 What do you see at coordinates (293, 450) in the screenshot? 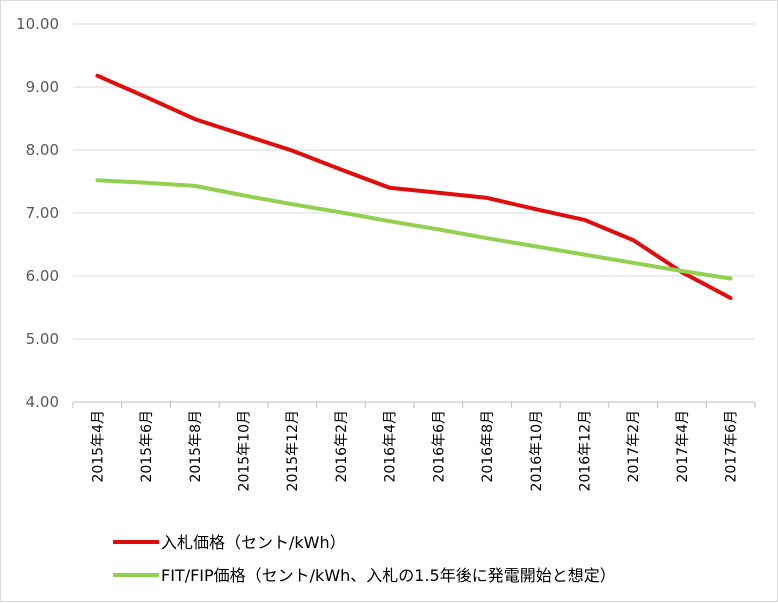
I see `x-tick-label: 2015年12月` at bounding box center [293, 450].